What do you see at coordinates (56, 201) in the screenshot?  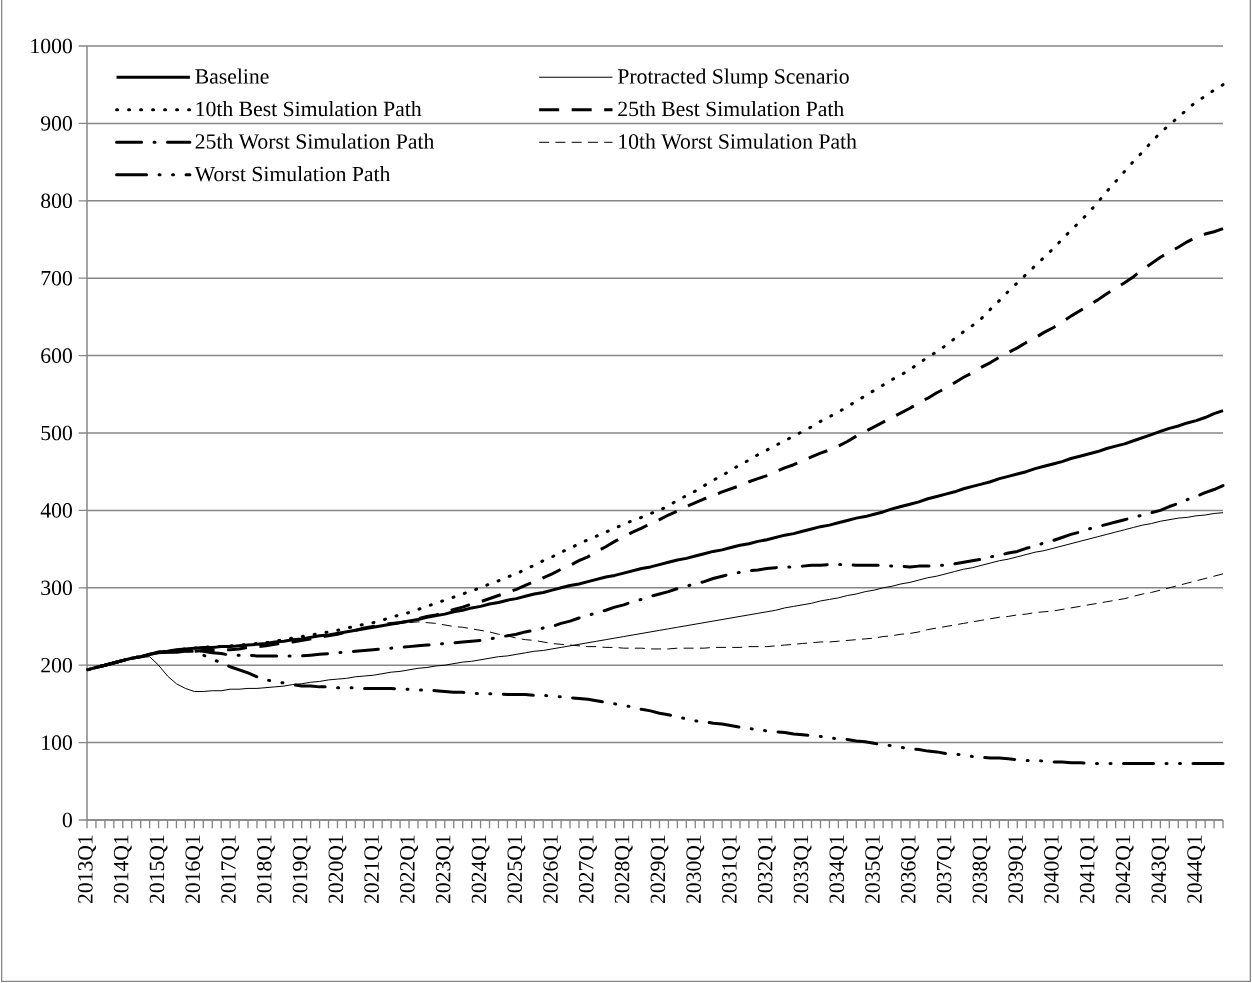 I see `y-tick-label: 800` at bounding box center [56, 201].